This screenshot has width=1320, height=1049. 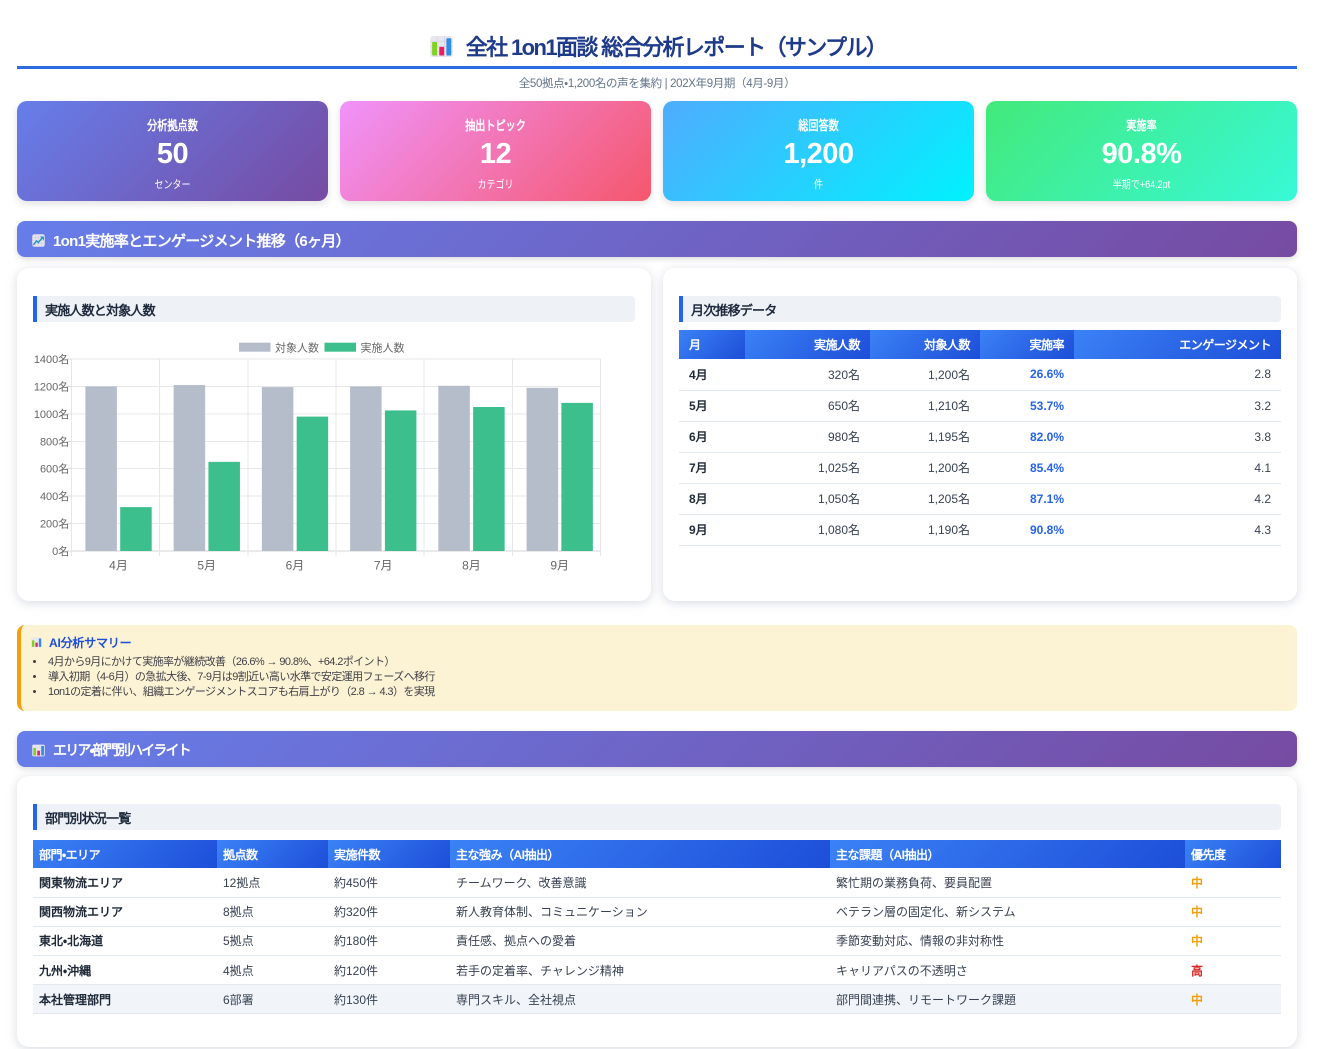 What do you see at coordinates (51, 414) in the screenshot?
I see `svg-text: 1000名` at bounding box center [51, 414].